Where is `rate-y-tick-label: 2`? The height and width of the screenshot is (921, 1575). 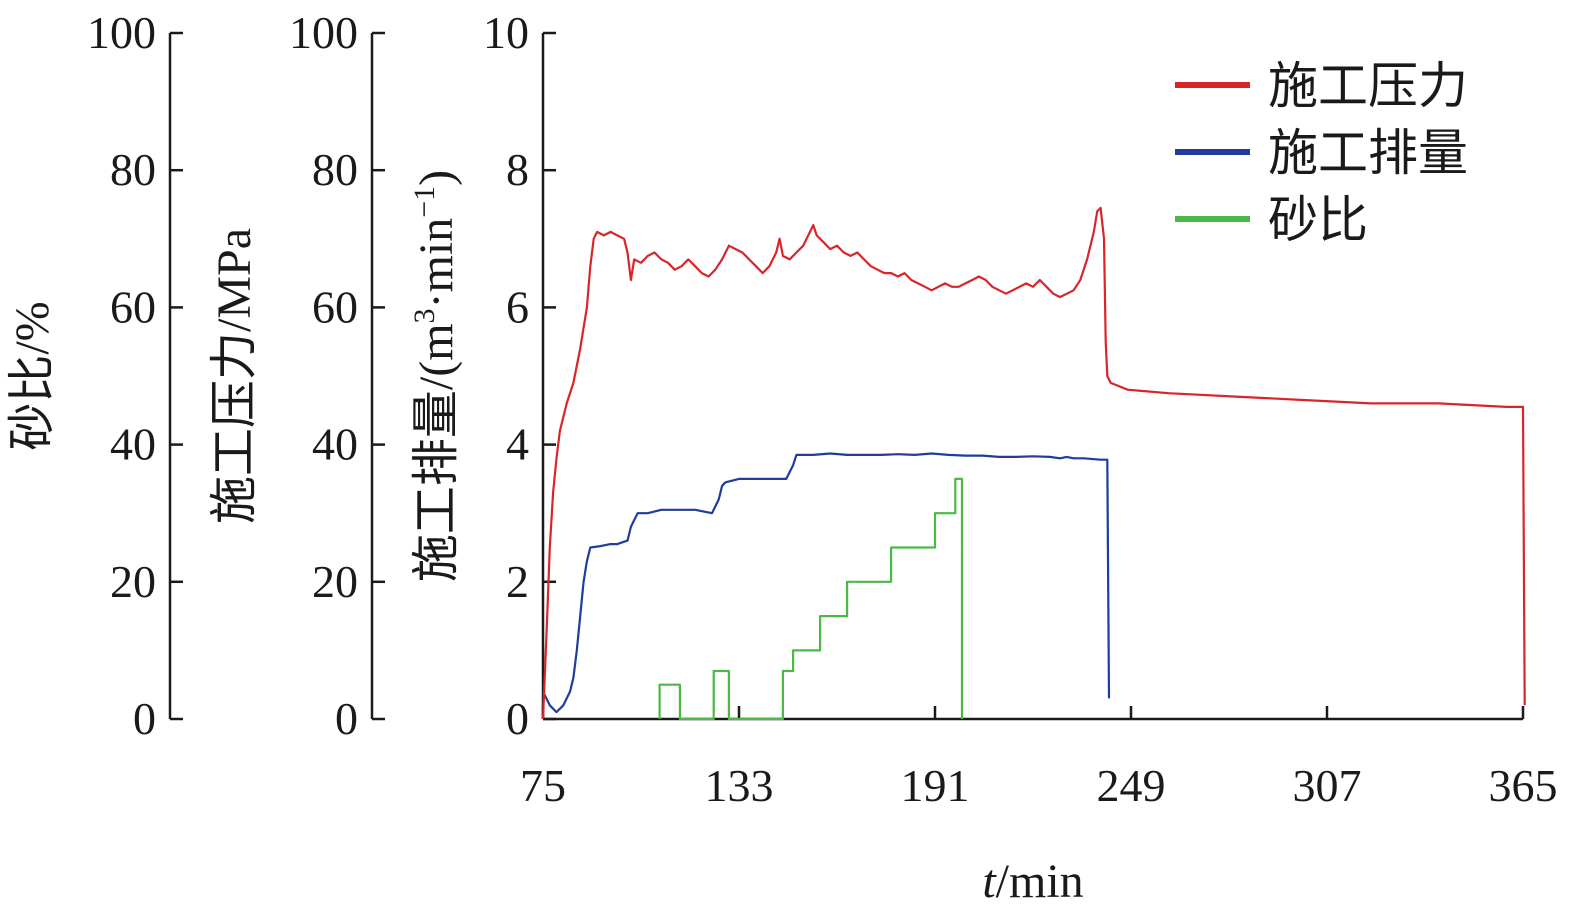
rate-y-tick-label: 2 is located at coordinates (517, 581).